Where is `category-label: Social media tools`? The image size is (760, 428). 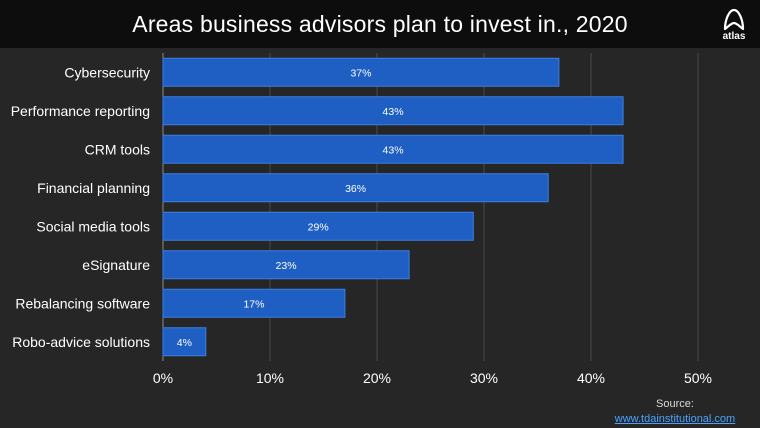 category-label: Social media tools is located at coordinates (93, 226).